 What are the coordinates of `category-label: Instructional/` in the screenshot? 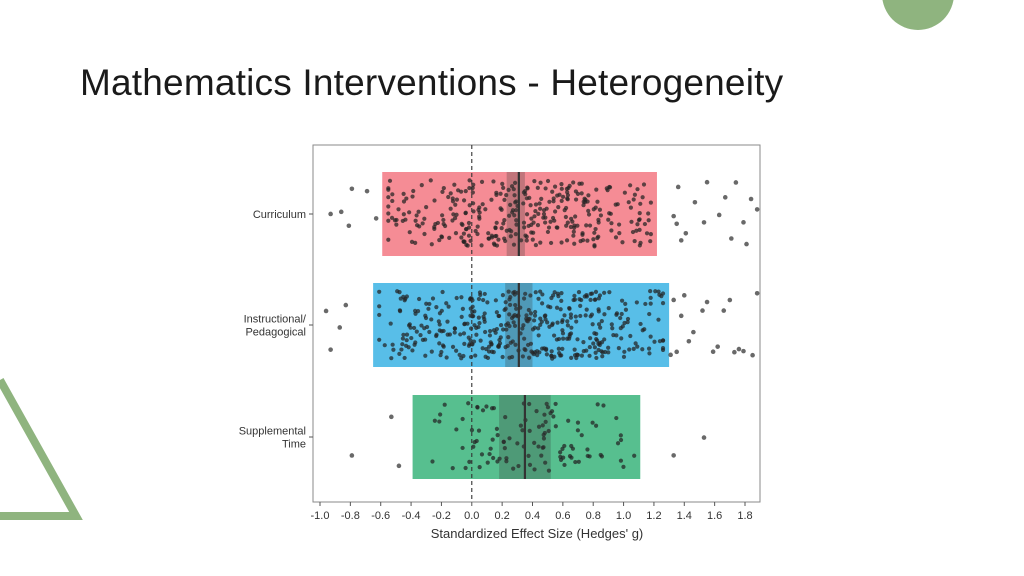 It's located at (275, 320).